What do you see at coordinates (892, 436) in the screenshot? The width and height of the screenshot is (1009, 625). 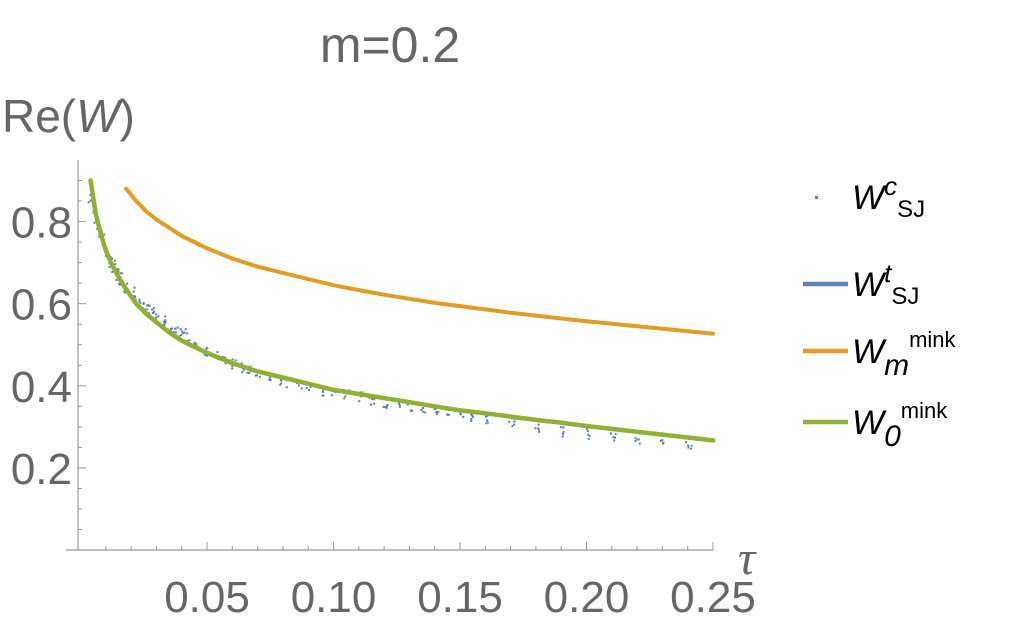 I see `legend-label-subscript: 0` at bounding box center [892, 436].